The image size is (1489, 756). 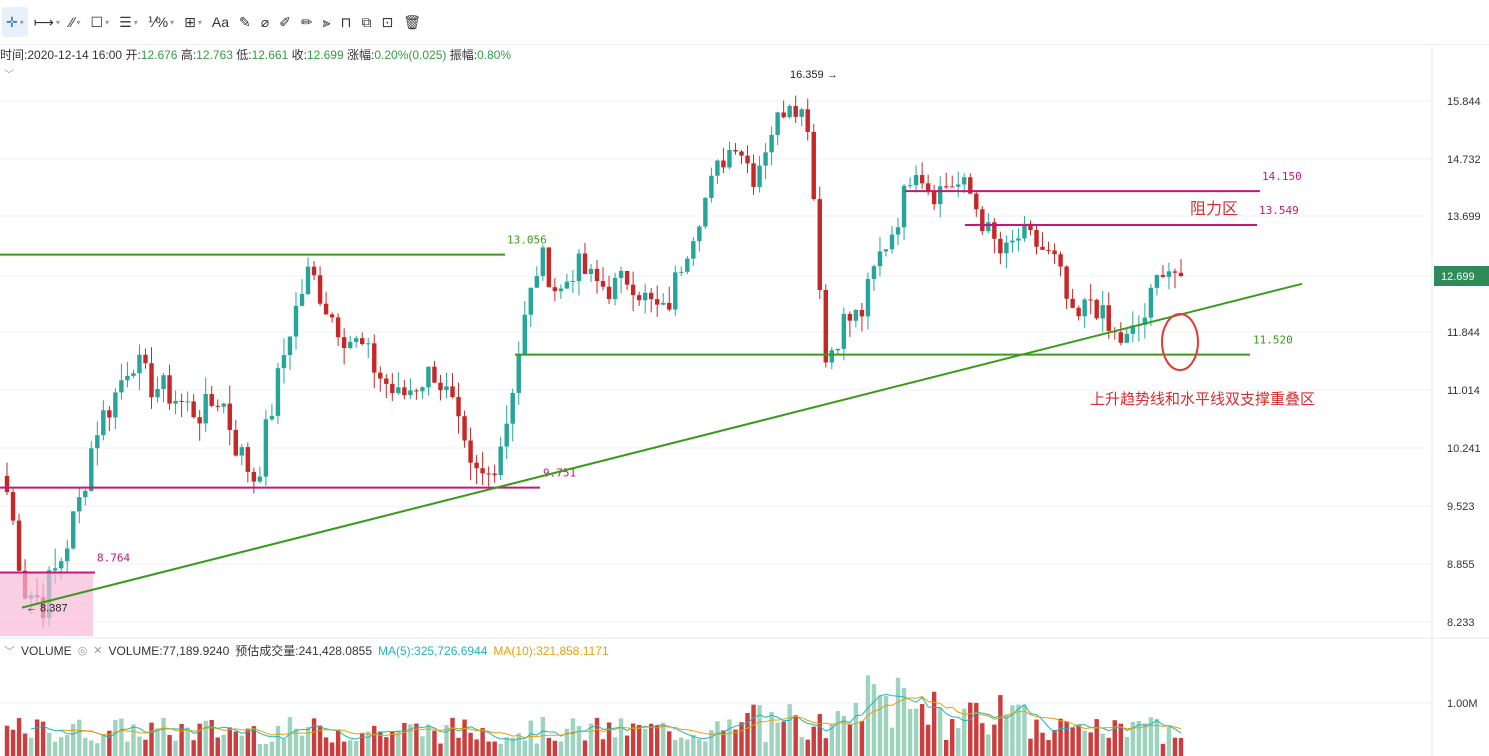 What do you see at coordinates (387, 22) in the screenshot?
I see `toolbar-item-hide: ⊡` at bounding box center [387, 22].